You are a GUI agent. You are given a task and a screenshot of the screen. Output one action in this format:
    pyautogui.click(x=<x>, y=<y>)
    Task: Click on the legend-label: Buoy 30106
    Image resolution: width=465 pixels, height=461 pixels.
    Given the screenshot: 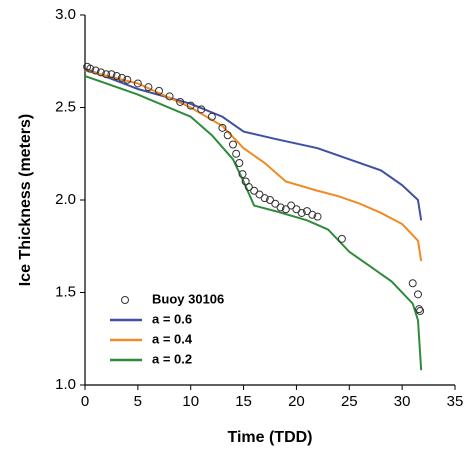 What is the action you would take?
    pyautogui.click(x=188, y=298)
    